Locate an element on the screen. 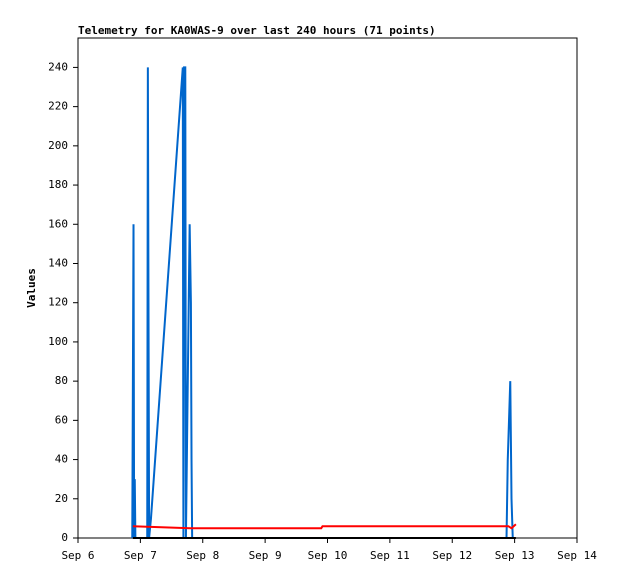  series-line is located at coordinates (324, 526).